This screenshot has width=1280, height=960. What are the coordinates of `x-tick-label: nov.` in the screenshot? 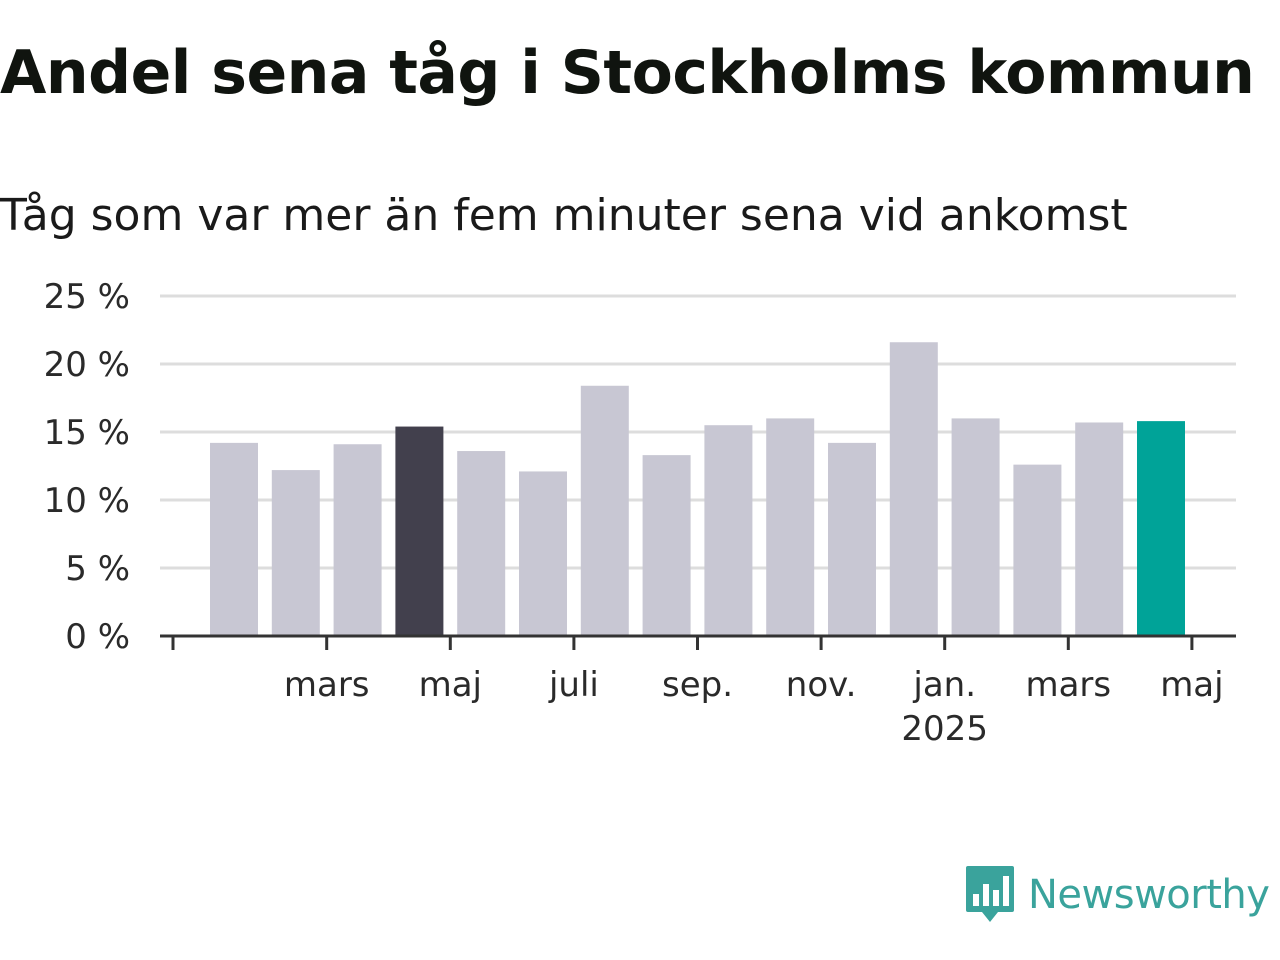 It's located at (821, 685).